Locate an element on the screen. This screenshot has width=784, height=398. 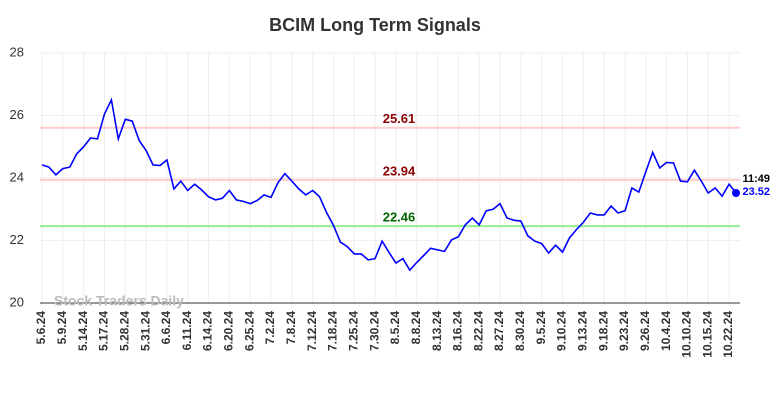
x-tick-label: 6.14.24 is located at coordinates (208, 331).